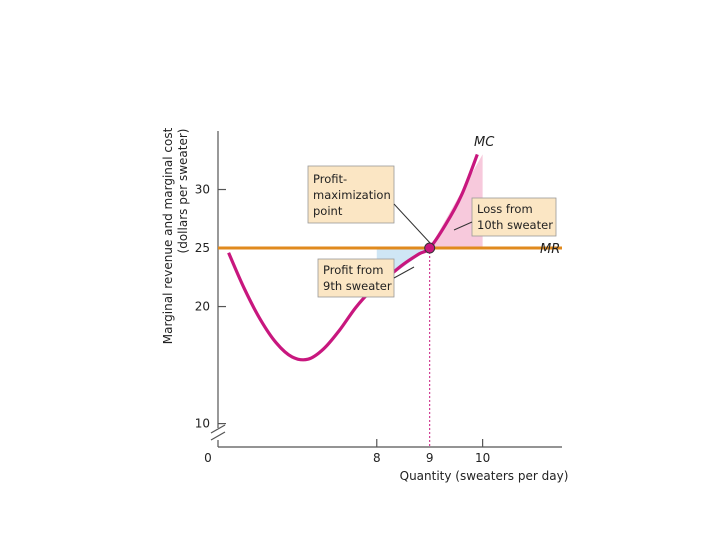 This screenshot has height=540, width=720. Describe the element at coordinates (328, 211) in the screenshot. I see `profit-max-line3: point` at that location.